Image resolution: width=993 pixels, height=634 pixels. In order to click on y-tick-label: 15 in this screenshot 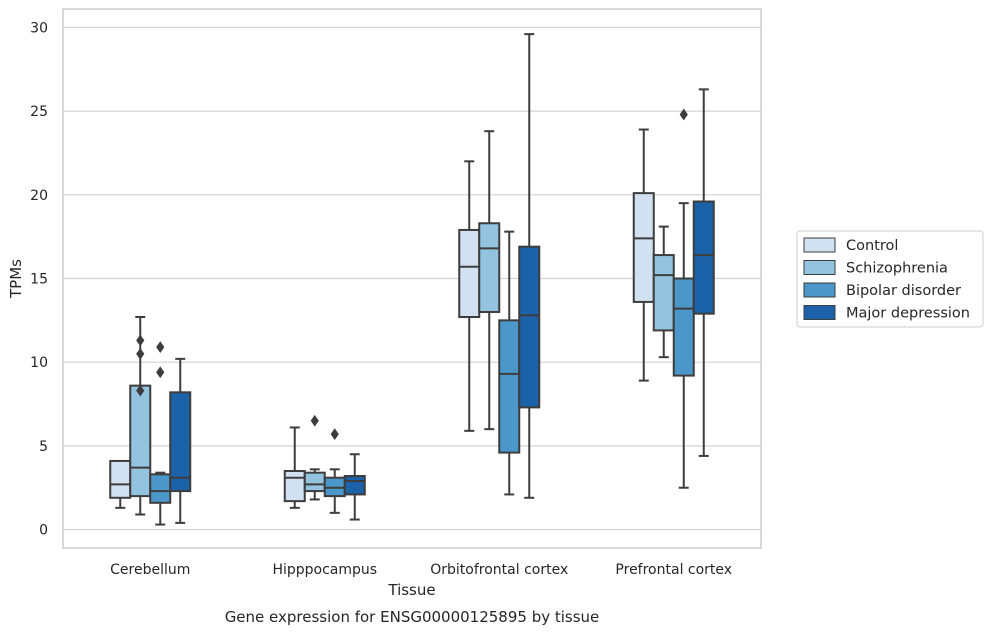, I will do `click(39, 280)`.